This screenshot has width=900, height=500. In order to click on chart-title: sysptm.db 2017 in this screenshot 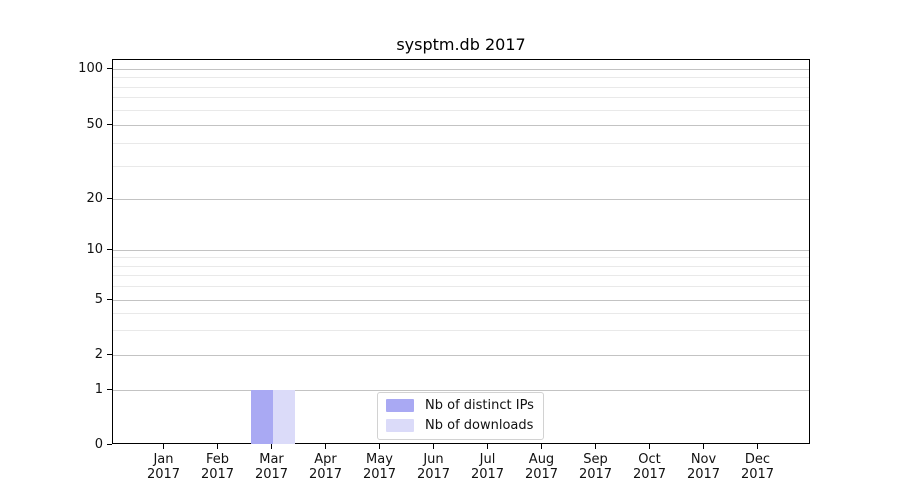, I will do `click(461, 44)`.